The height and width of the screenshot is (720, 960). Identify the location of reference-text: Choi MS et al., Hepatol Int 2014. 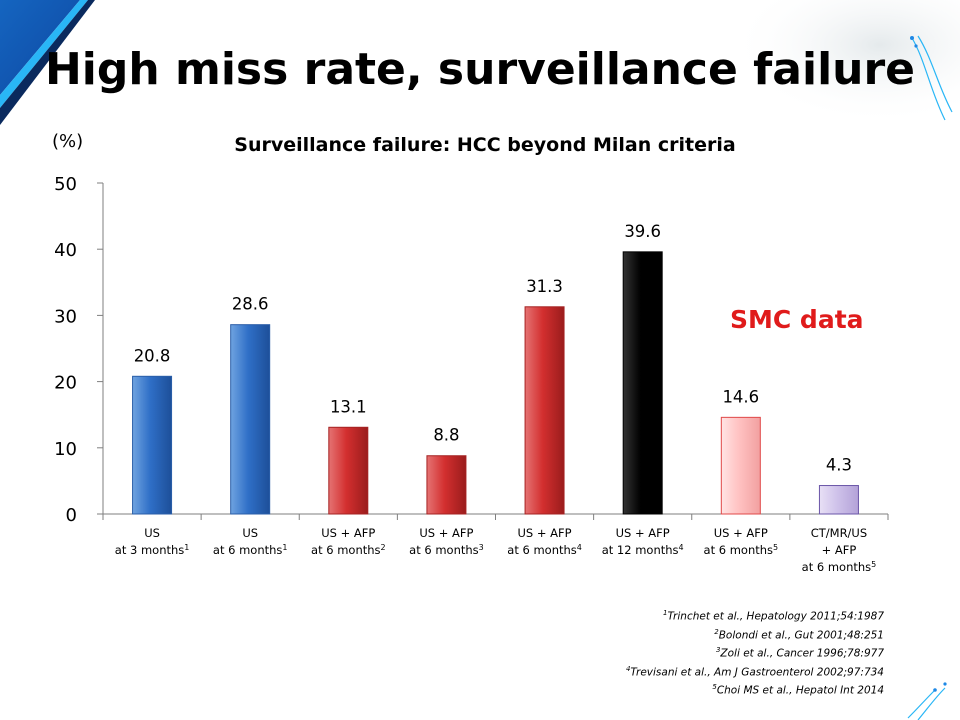
(800, 690).